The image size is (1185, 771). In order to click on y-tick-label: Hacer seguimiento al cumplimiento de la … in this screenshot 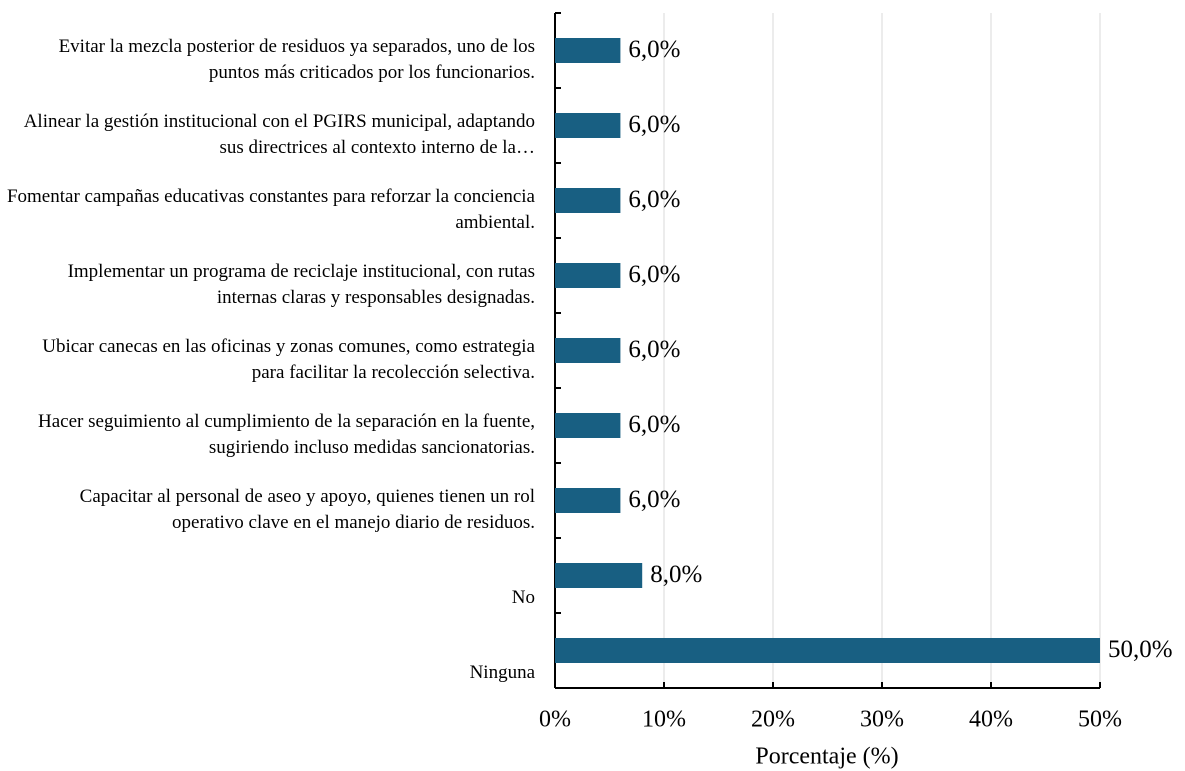, I will do `click(286, 434)`.